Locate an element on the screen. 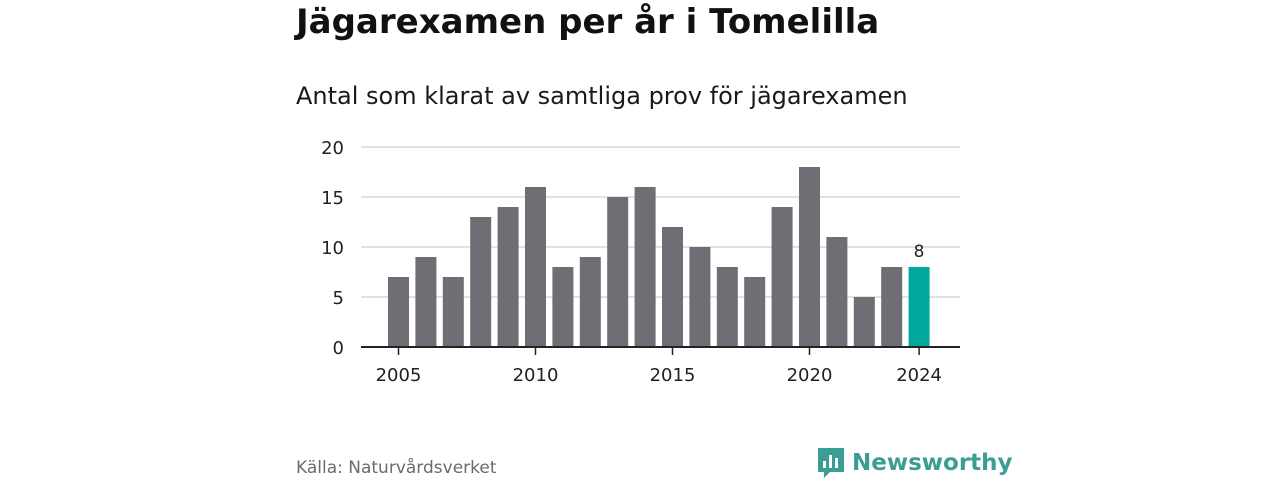 The width and height of the screenshot is (1280, 480). x-tick-label: 2020 is located at coordinates (810, 375).